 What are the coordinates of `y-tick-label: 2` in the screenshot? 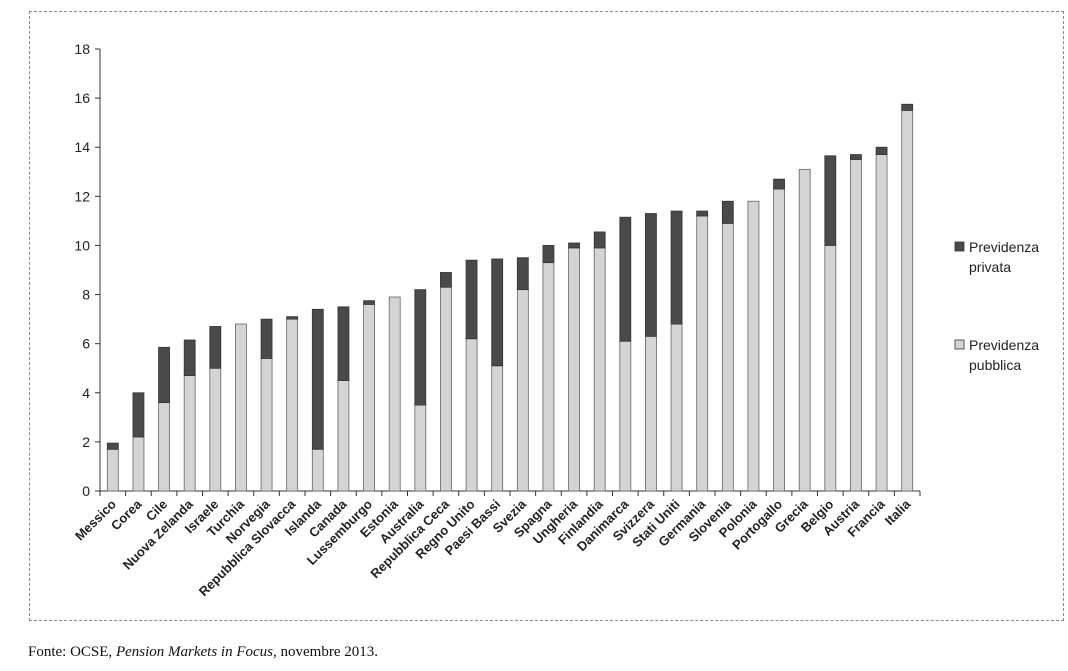 It's located at (86, 442).